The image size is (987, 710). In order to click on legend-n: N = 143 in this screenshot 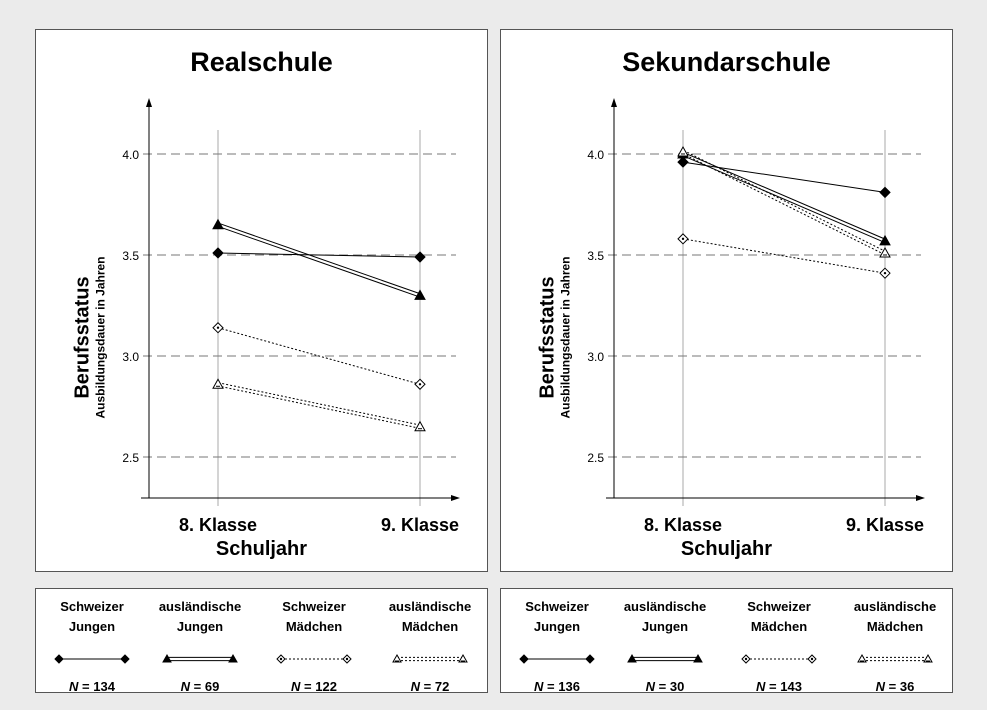, I will do `click(779, 686)`.